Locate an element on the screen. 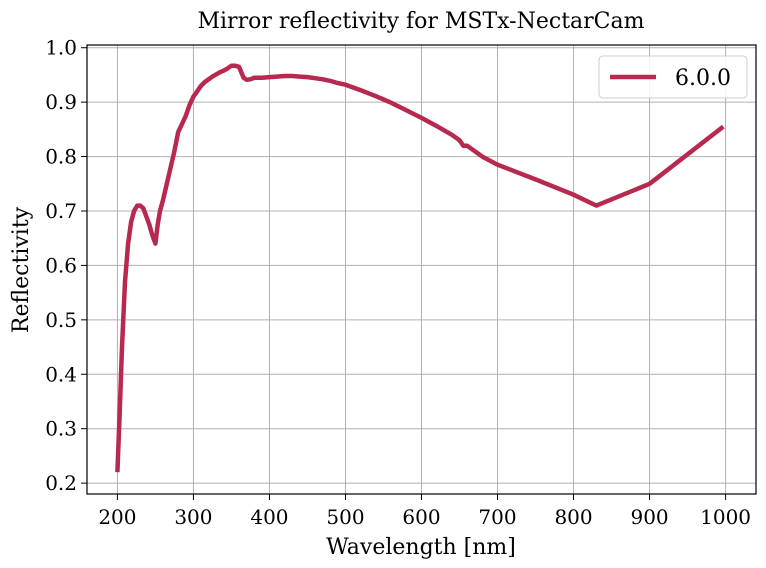 This screenshot has width=766, height=568. y-tick-label: 0.3 is located at coordinates (61, 429).